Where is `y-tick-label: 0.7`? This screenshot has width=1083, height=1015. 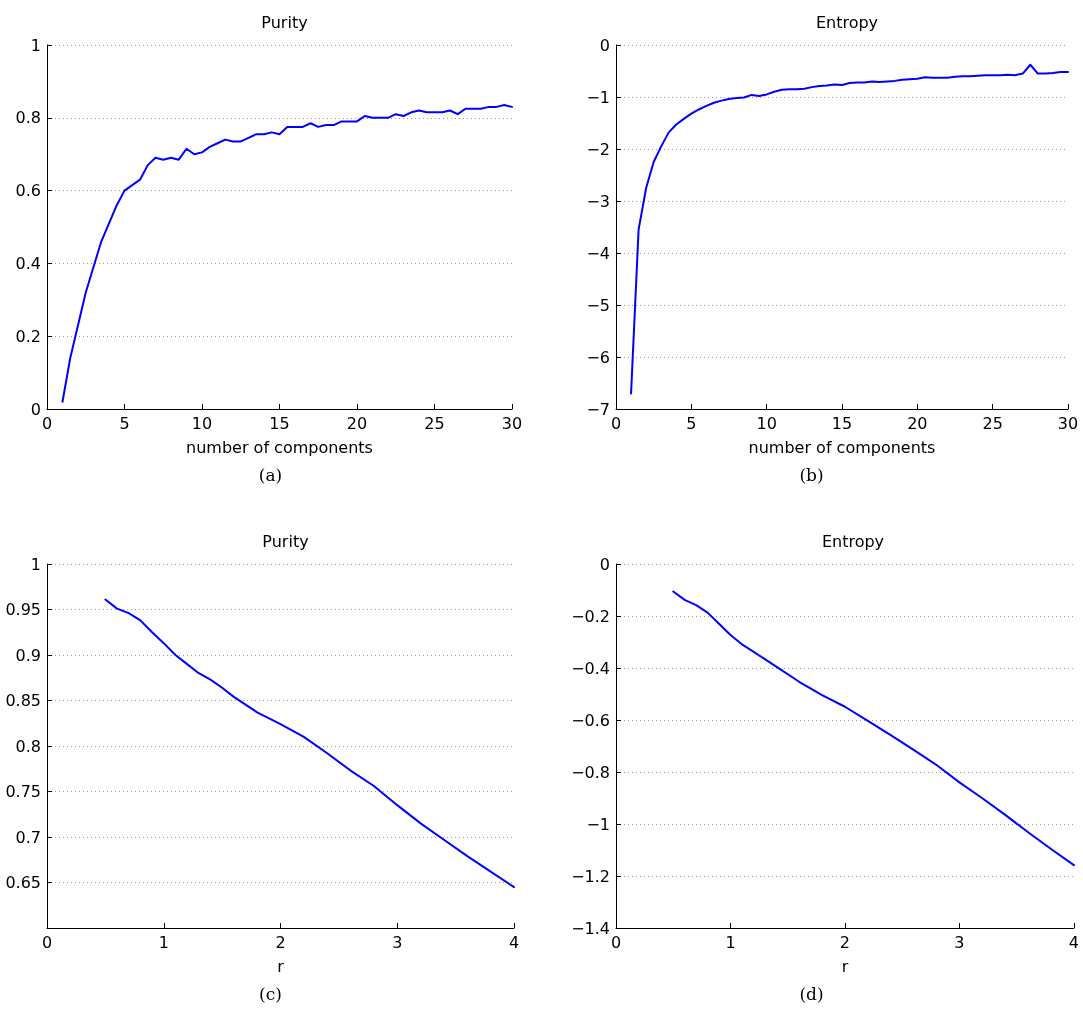
y-tick-label: 0.7 is located at coordinates (28, 837).